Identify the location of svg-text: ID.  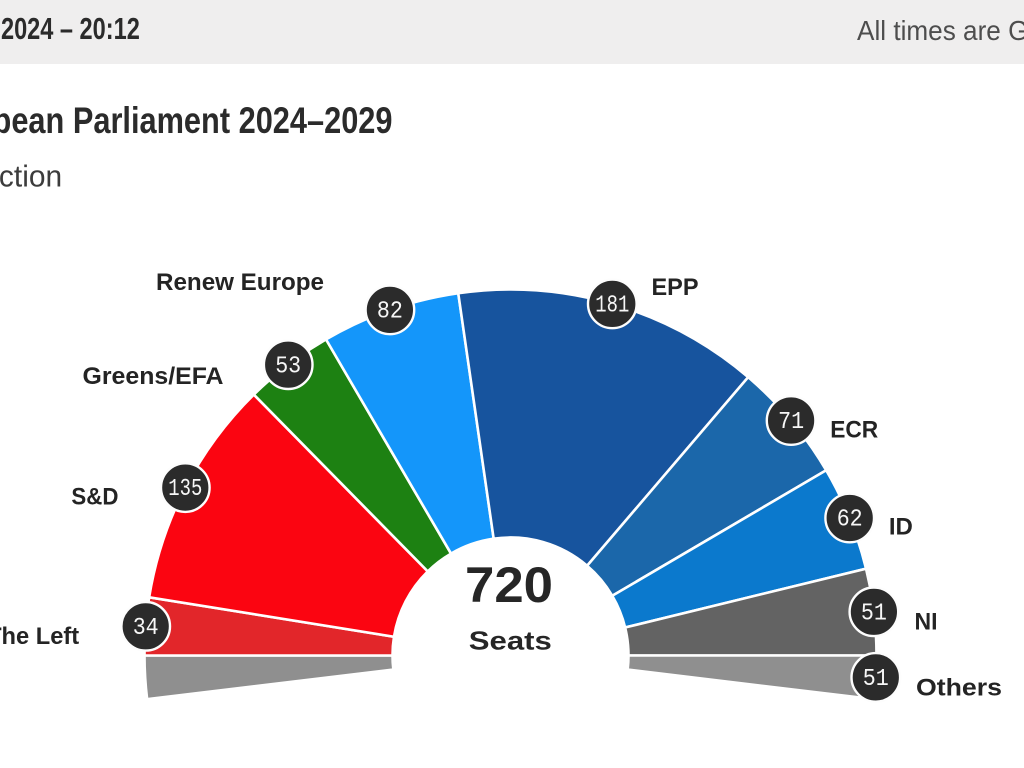
(901, 526).